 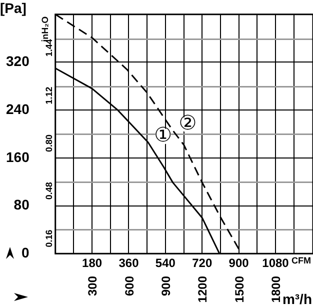 What do you see at coordinates (276, 289) in the screenshot?
I see `x2-tick-label: 1800` at bounding box center [276, 289].